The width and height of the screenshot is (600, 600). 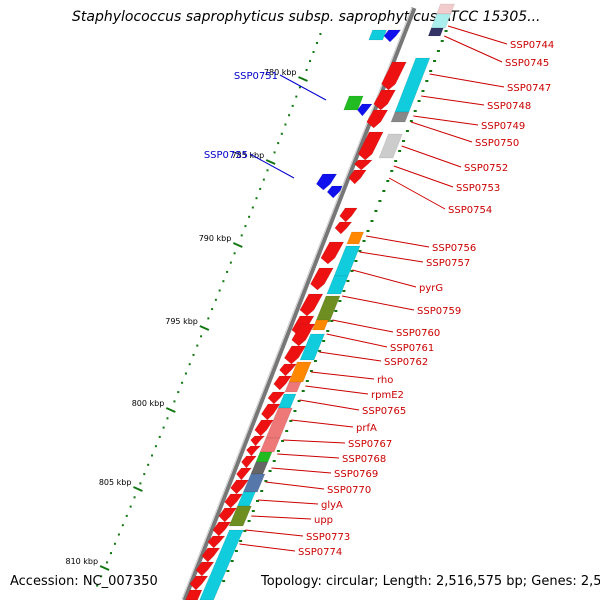 I want to click on gene-label-ssp0757: SSP0757, so click(x=448, y=263).